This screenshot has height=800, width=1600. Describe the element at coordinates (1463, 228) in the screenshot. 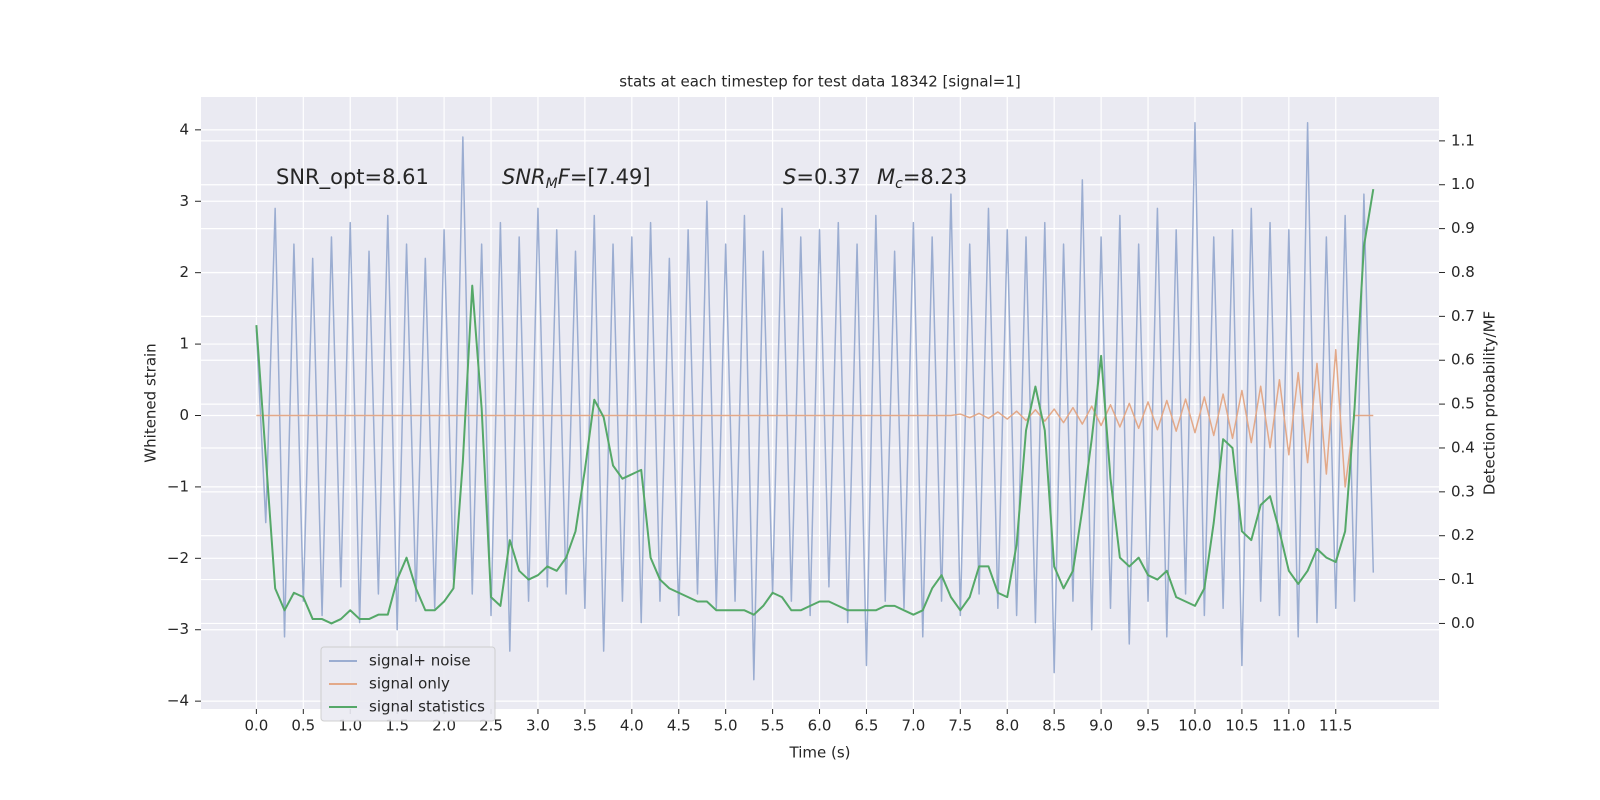

I see `y2-tick-label: 0.9` at that location.